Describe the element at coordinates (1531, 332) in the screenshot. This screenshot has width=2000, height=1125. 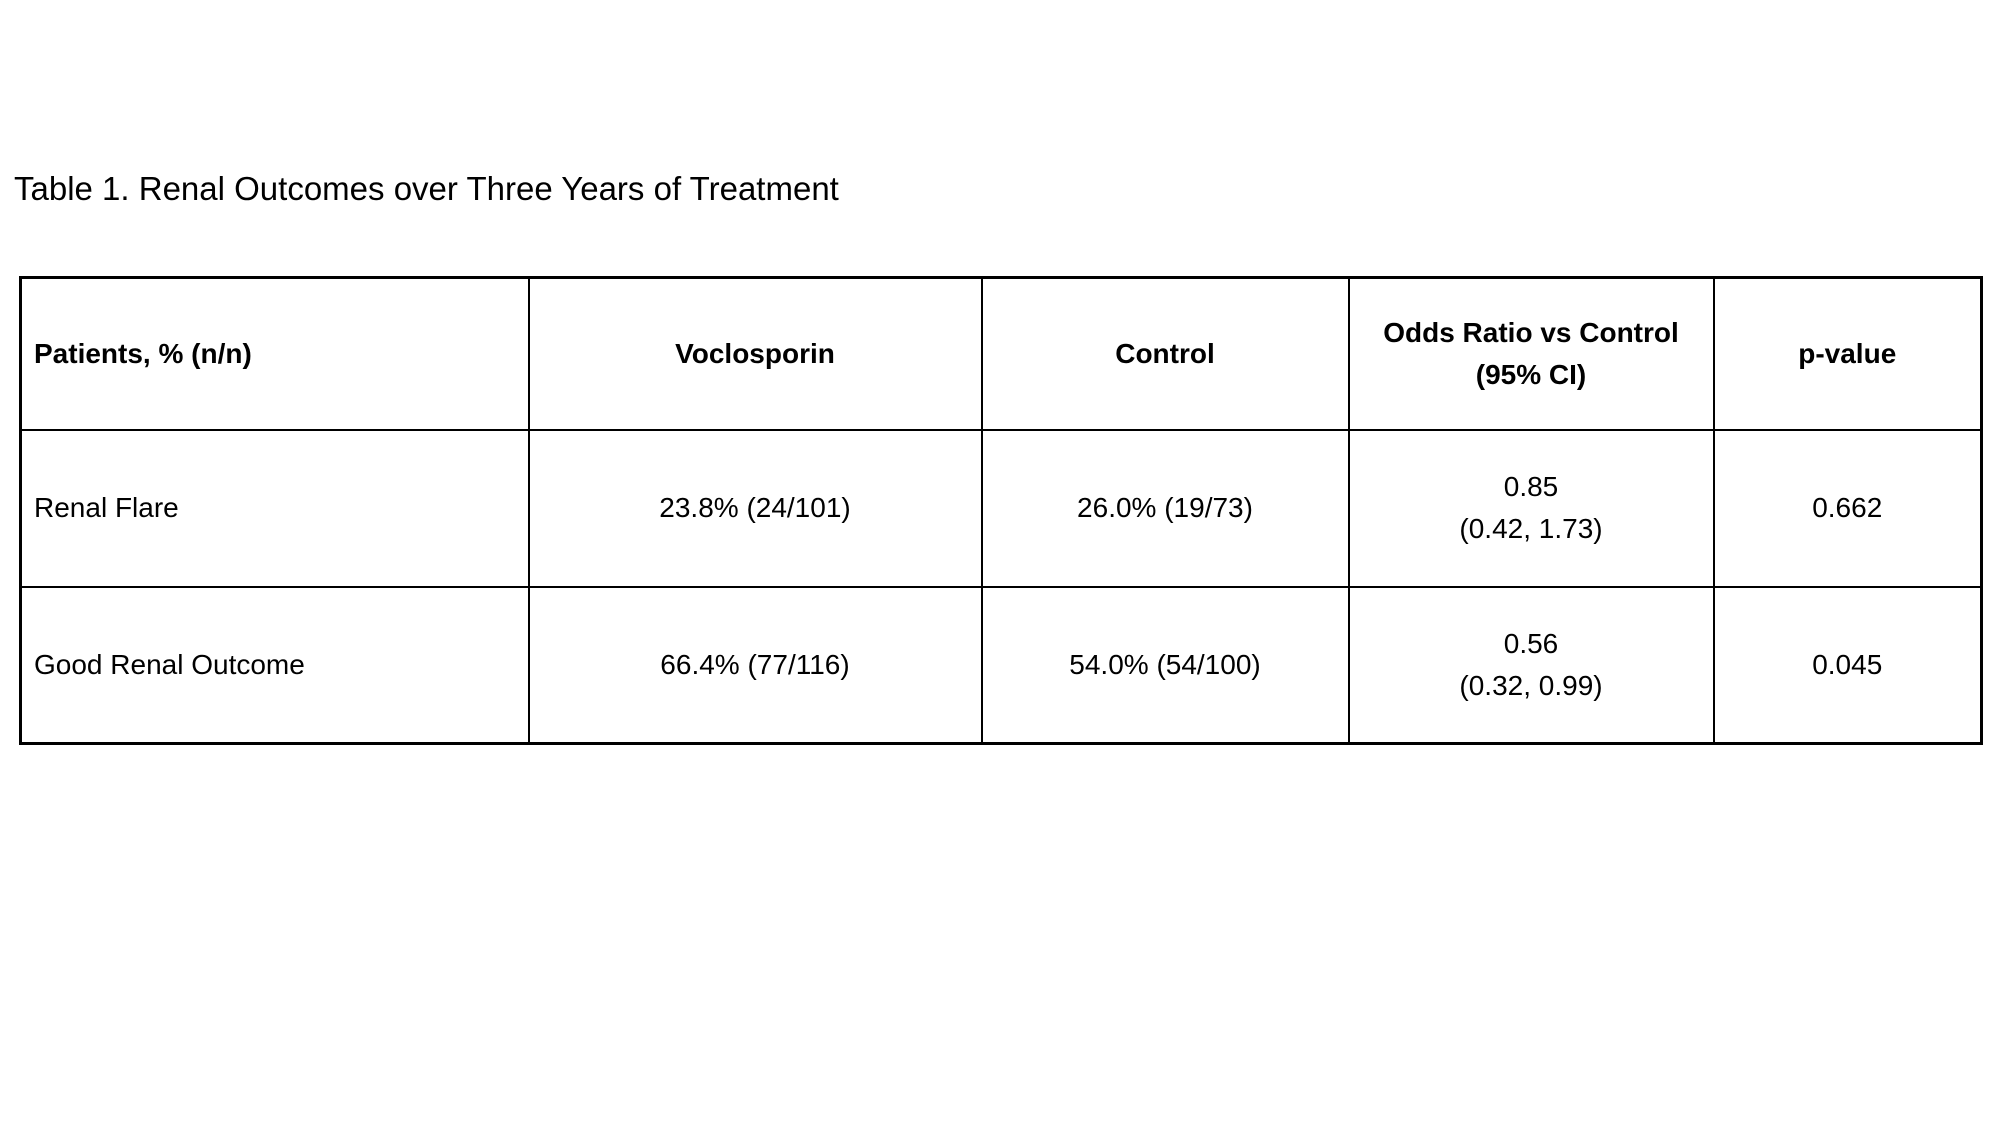
I see `column-header-odds-ratio-line1: Odds Ratio vs Control` at that location.